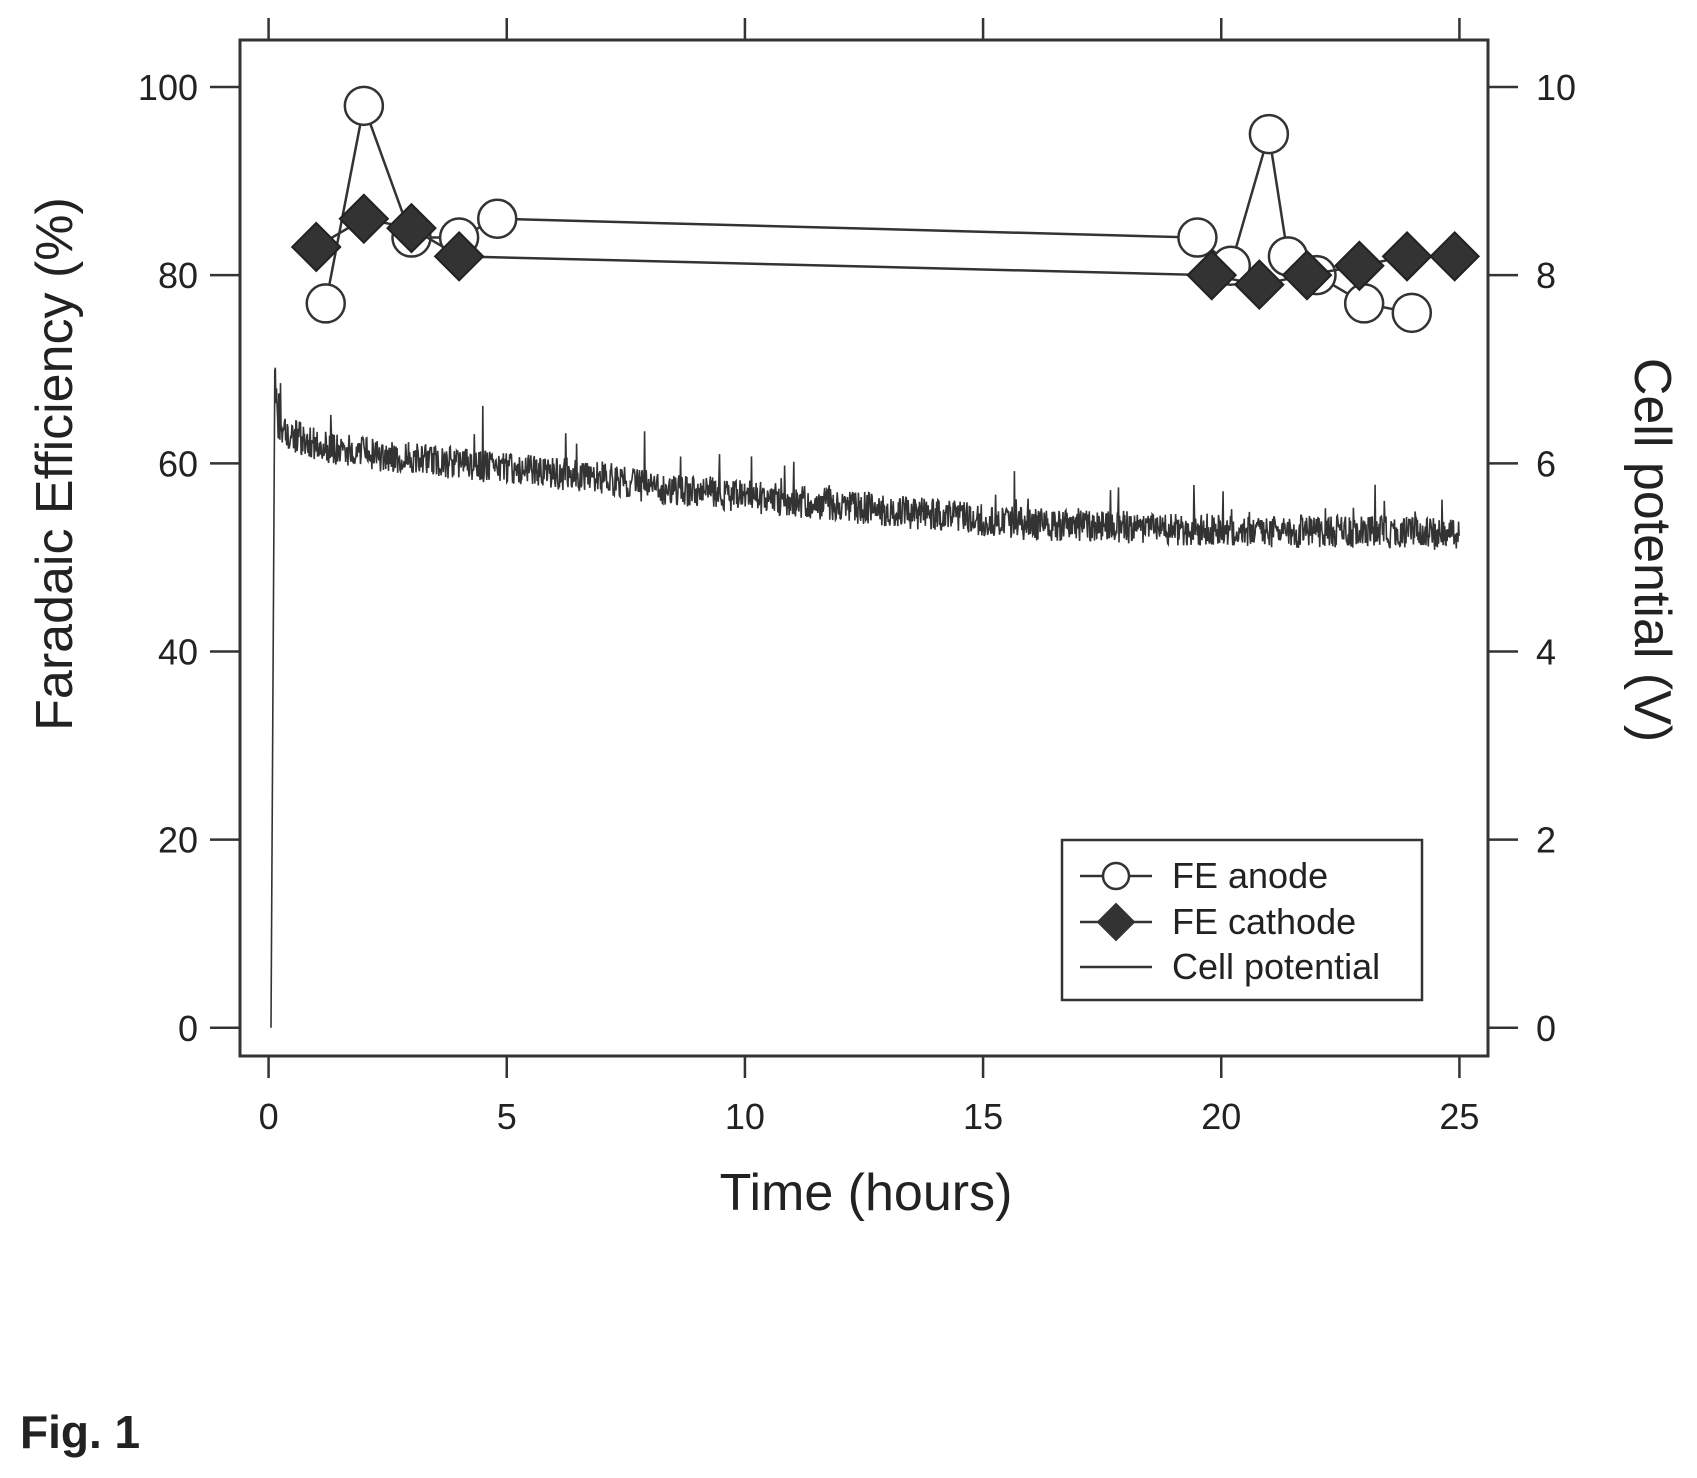 The image size is (1697, 1478). Describe the element at coordinates (1221, 1116) in the screenshot. I see `x-tick-label: 20` at that location.